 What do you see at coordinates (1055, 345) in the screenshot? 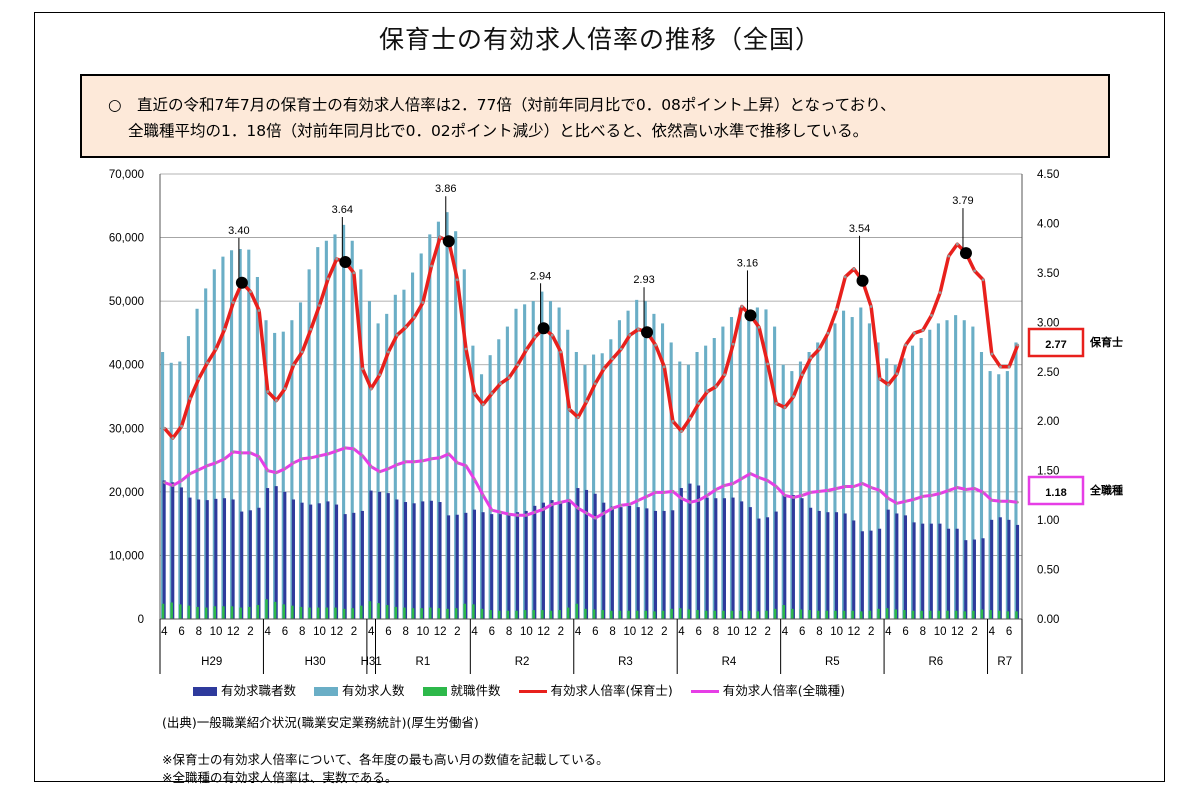
I see `nursery-callout-value: 2.77` at bounding box center [1055, 345].